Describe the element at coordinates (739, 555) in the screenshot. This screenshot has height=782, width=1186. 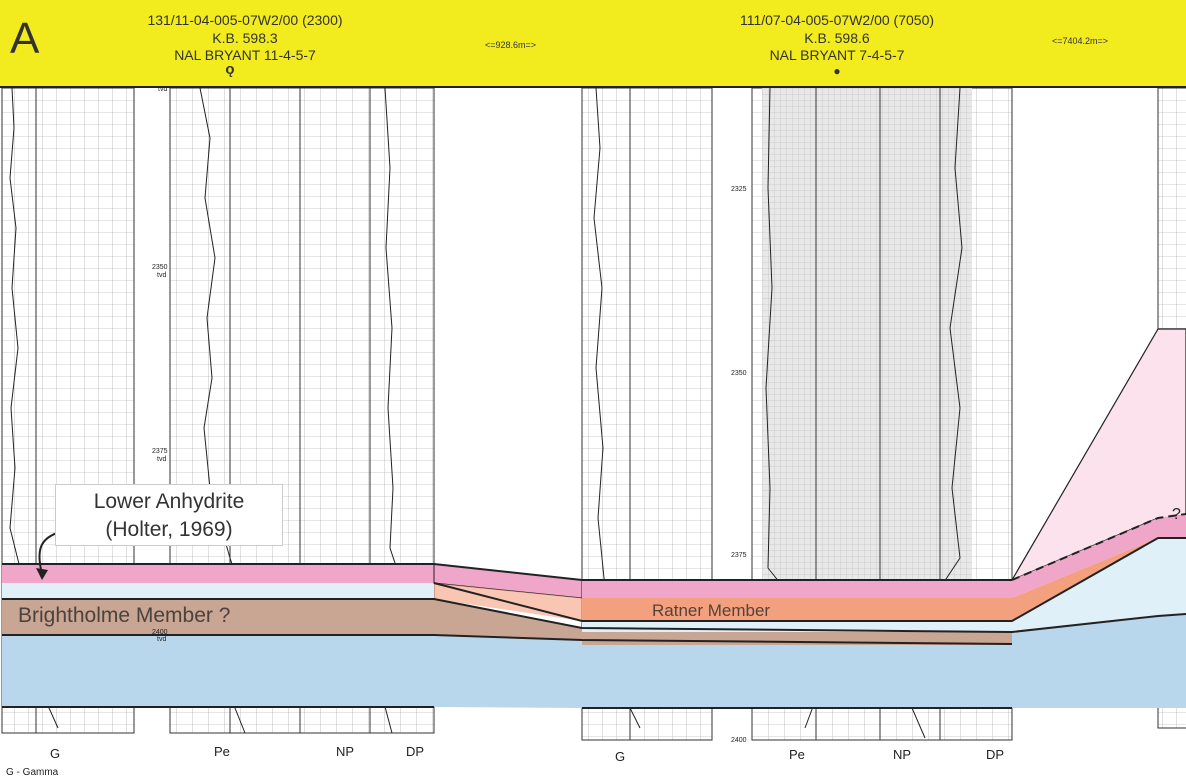
I see `well2-depth-2375: 2375` at that location.